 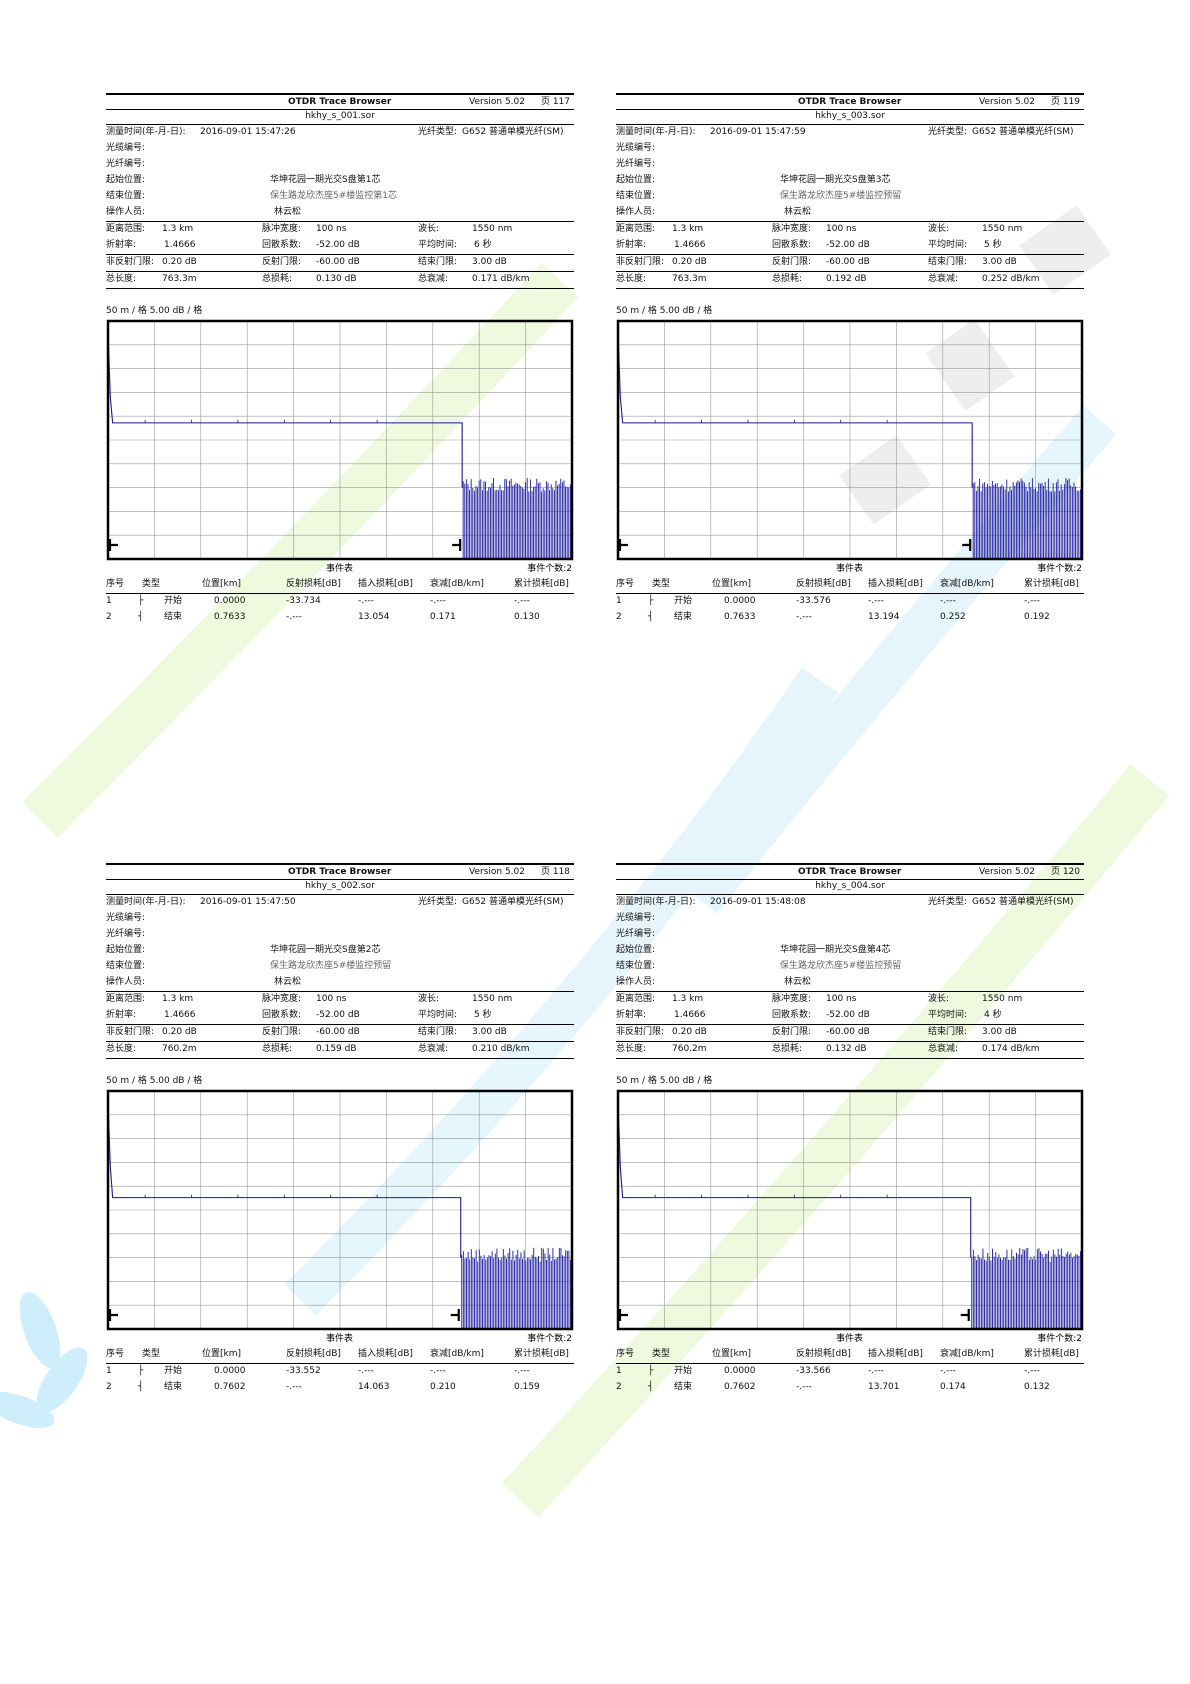 I want to click on end-marker-icon, so click(x=967, y=545).